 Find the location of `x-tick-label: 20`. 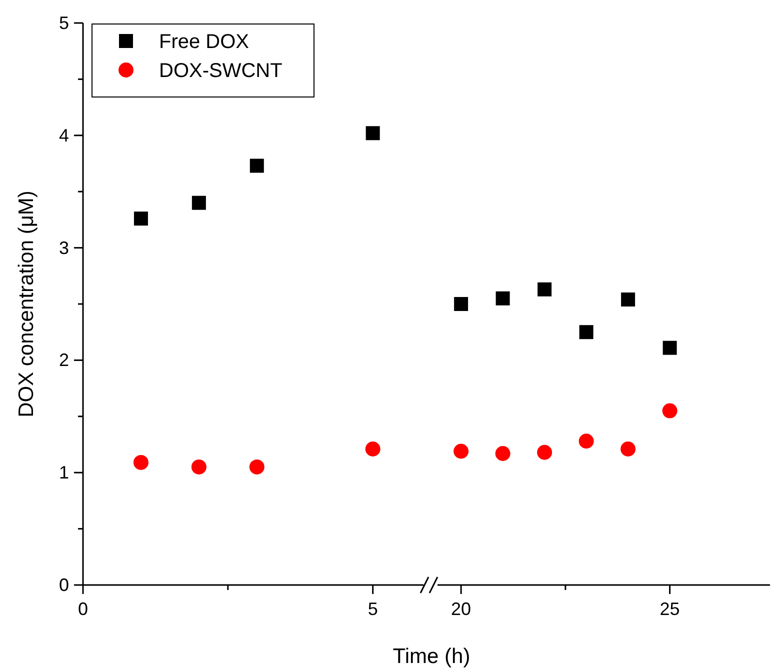

x-tick-label: 20 is located at coordinates (461, 609).